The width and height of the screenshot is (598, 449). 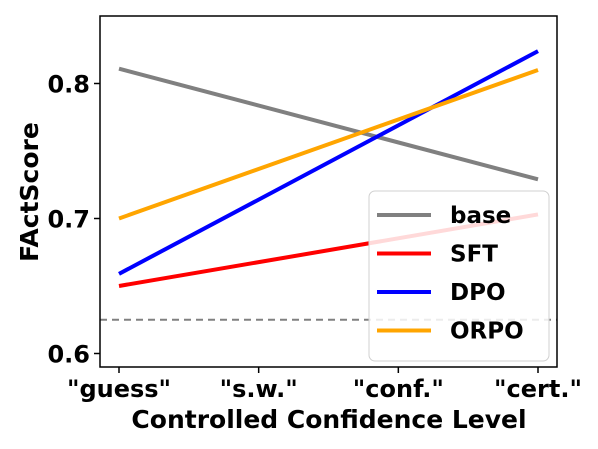 I want to click on y-tick-label: 0.6, so click(x=68, y=355).